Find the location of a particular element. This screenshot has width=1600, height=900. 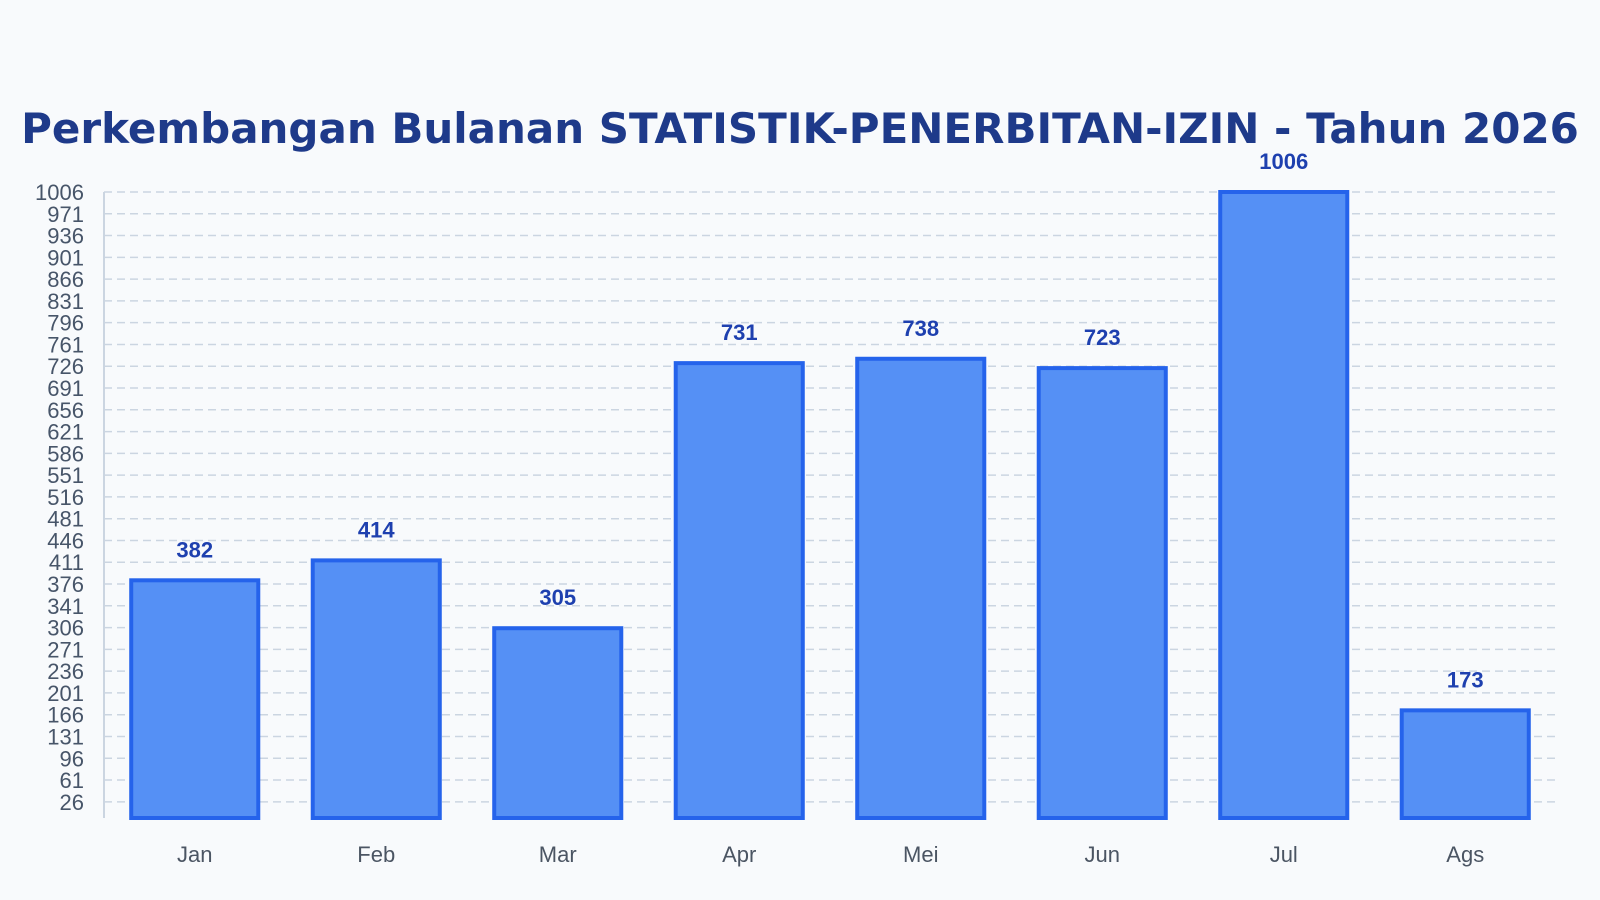

x-tick-label: Jan is located at coordinates (194, 854).